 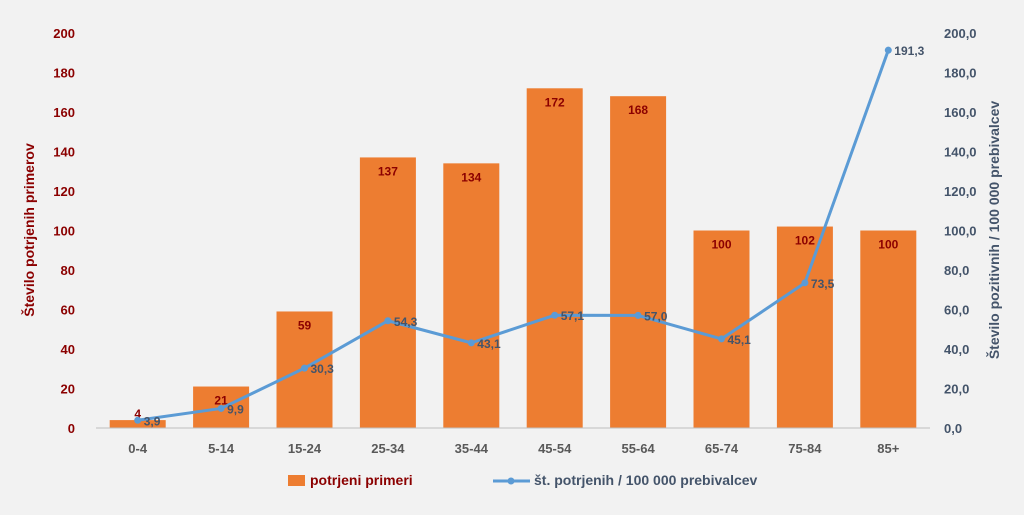 I want to click on line-value-label: 45,1, so click(x=740, y=340).